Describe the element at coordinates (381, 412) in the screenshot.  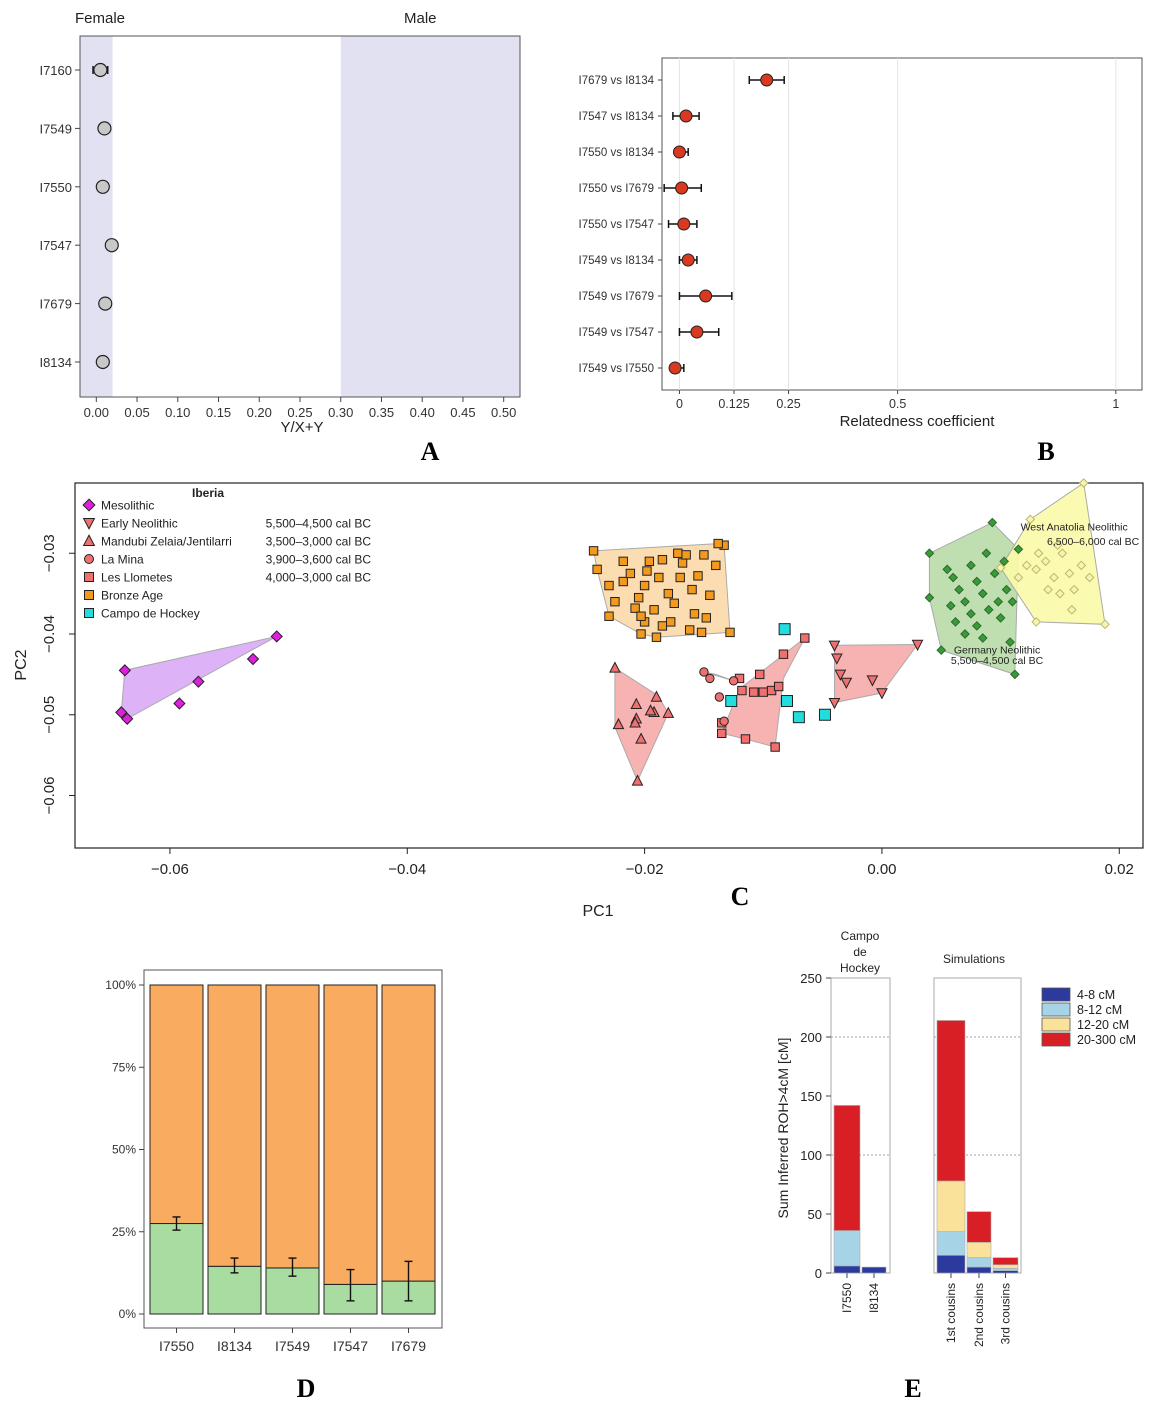
I see `x-tick-label: 0.35` at that location.